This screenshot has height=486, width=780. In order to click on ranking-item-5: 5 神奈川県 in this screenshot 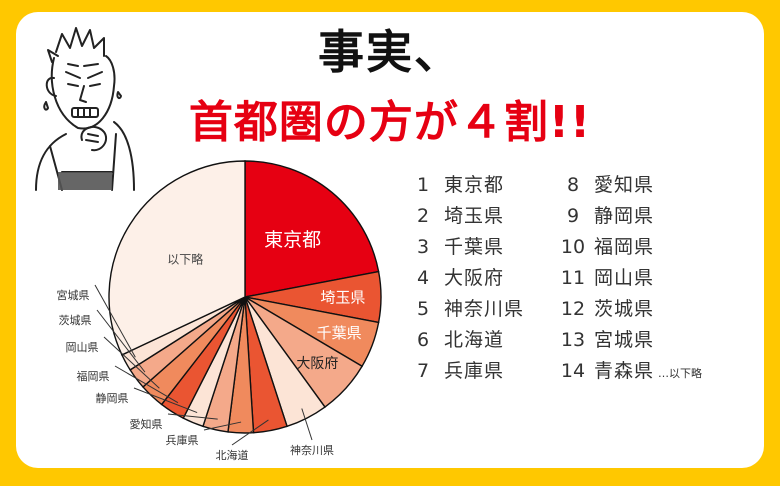, I will do `click(466, 309)`.